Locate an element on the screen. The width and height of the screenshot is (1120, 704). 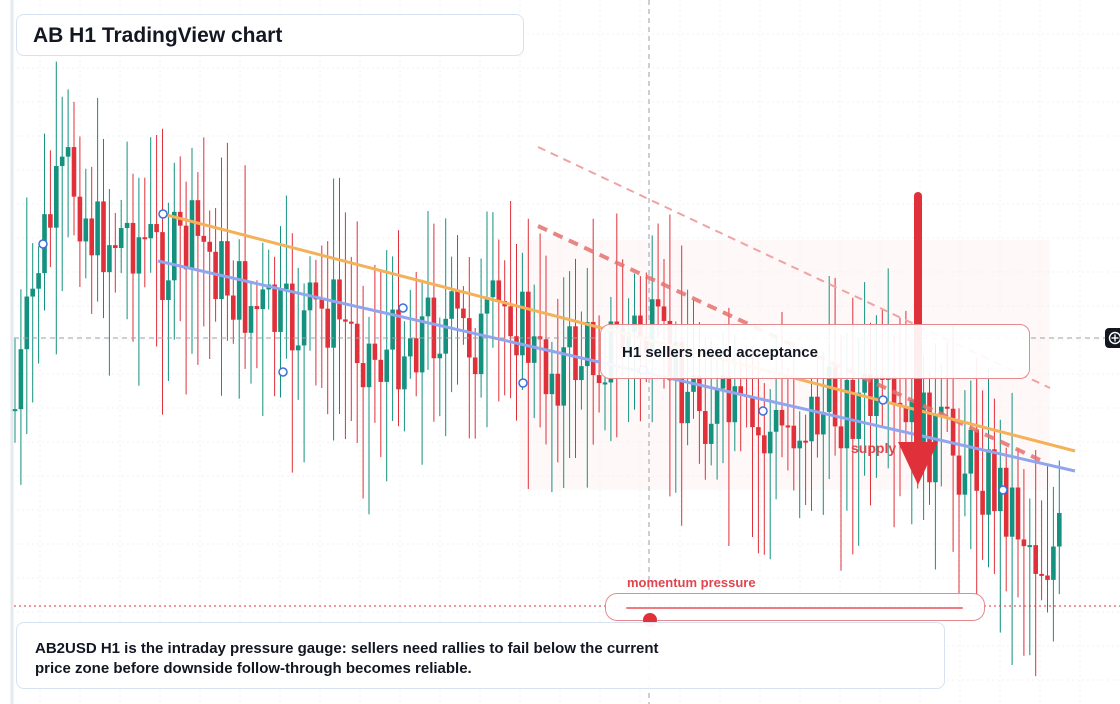
sell-arrow is located at coordinates (918, 338).